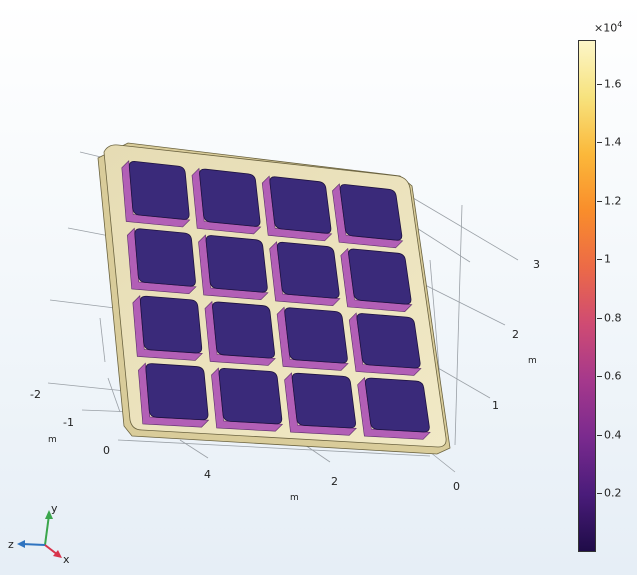 The width and height of the screenshot is (637, 579). What do you see at coordinates (66, 559) in the screenshot?
I see `triad-x-label: x` at bounding box center [66, 559].